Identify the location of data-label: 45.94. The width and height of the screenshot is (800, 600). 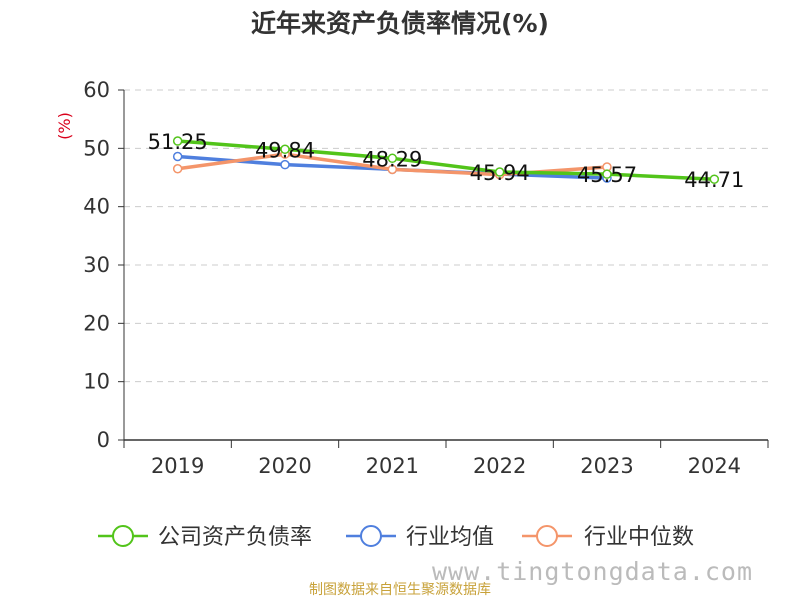
(500, 173).